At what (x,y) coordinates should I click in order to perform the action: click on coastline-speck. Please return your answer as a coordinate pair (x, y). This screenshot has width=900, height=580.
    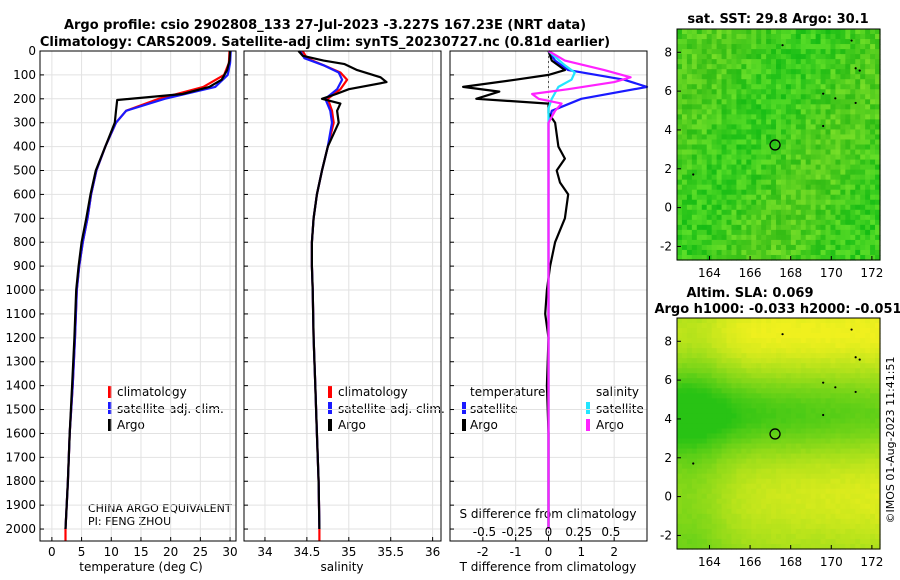
    Looking at the image, I should click on (859, 359).